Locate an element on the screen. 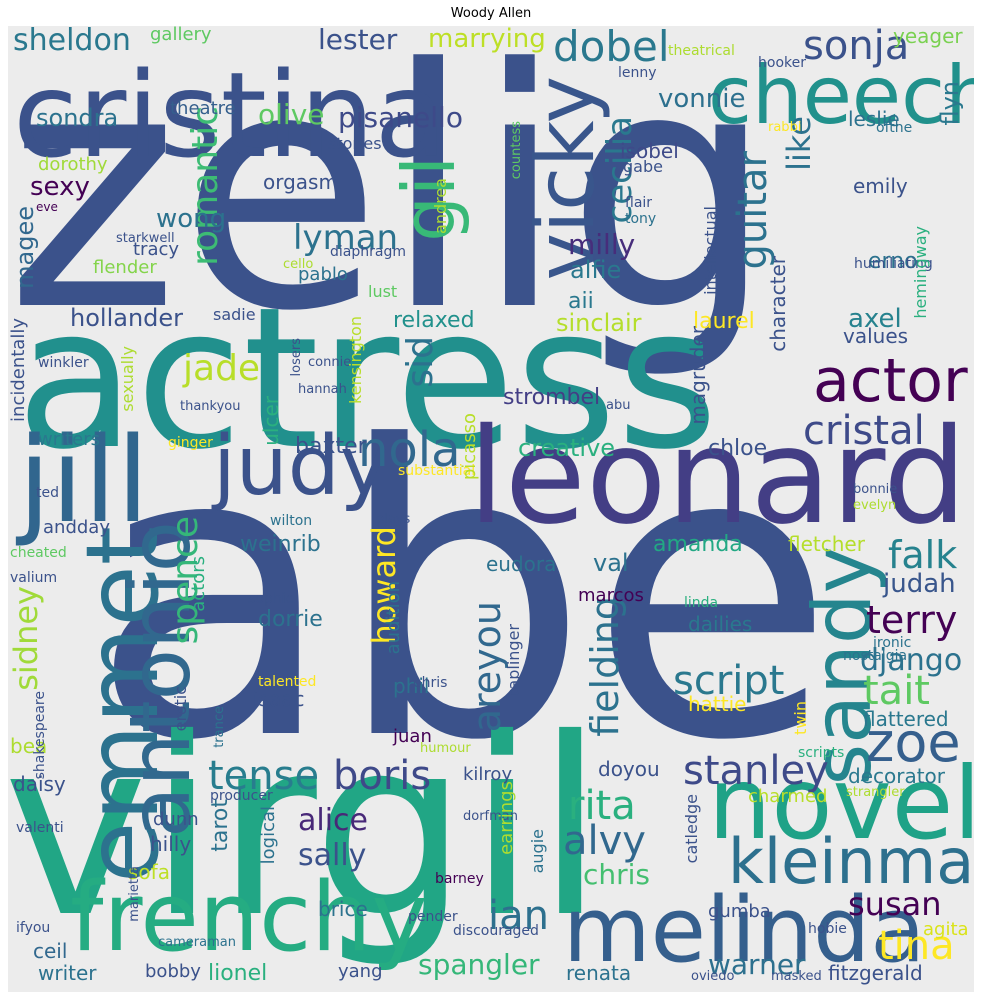 This screenshot has width=982, height=1000. word-kilroy: kilroy is located at coordinates (488, 774).